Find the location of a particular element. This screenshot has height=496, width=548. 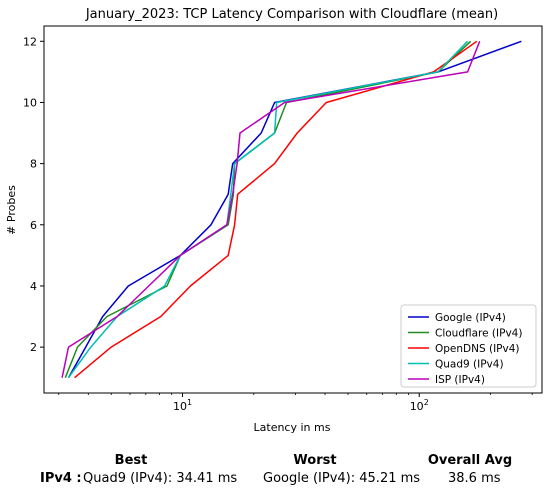

y-tick-label: 6 is located at coordinates (33, 225).